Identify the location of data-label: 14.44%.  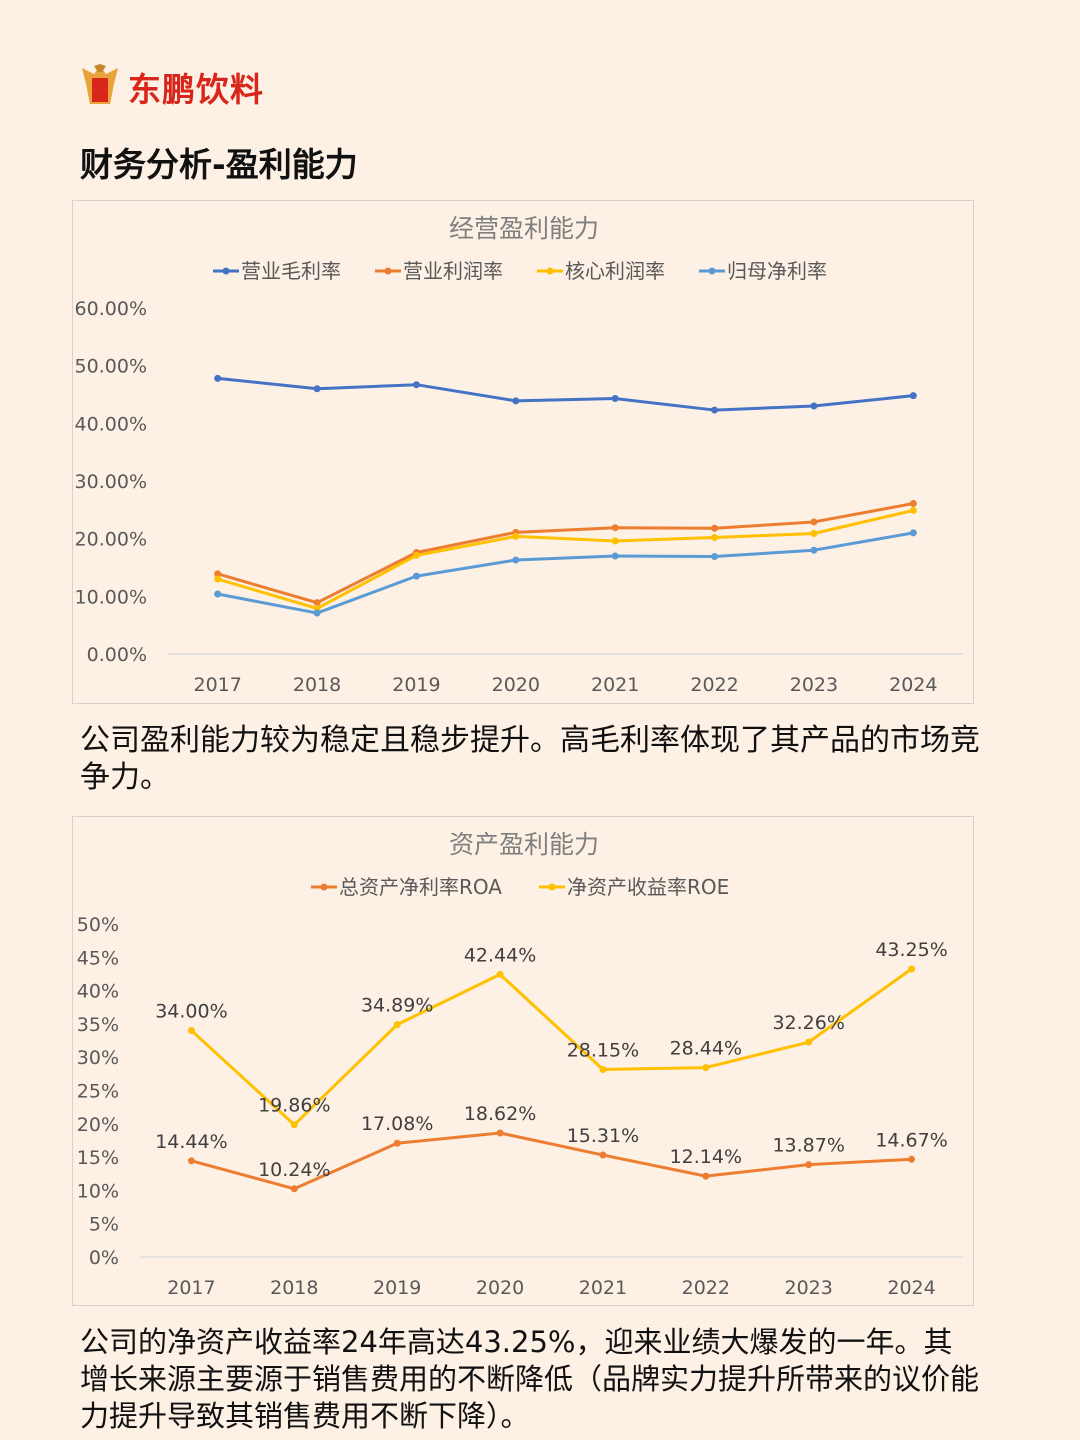
(191, 1142).